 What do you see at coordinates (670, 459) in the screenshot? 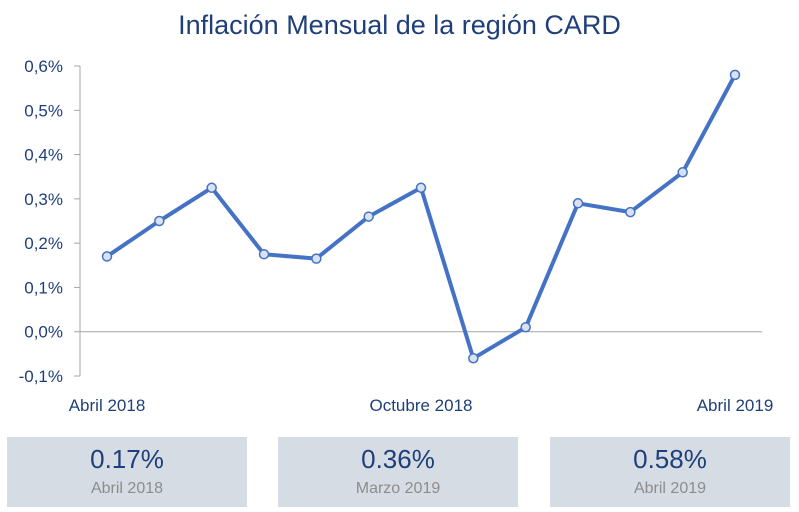
I see `stat-value: 0.58%` at bounding box center [670, 459].